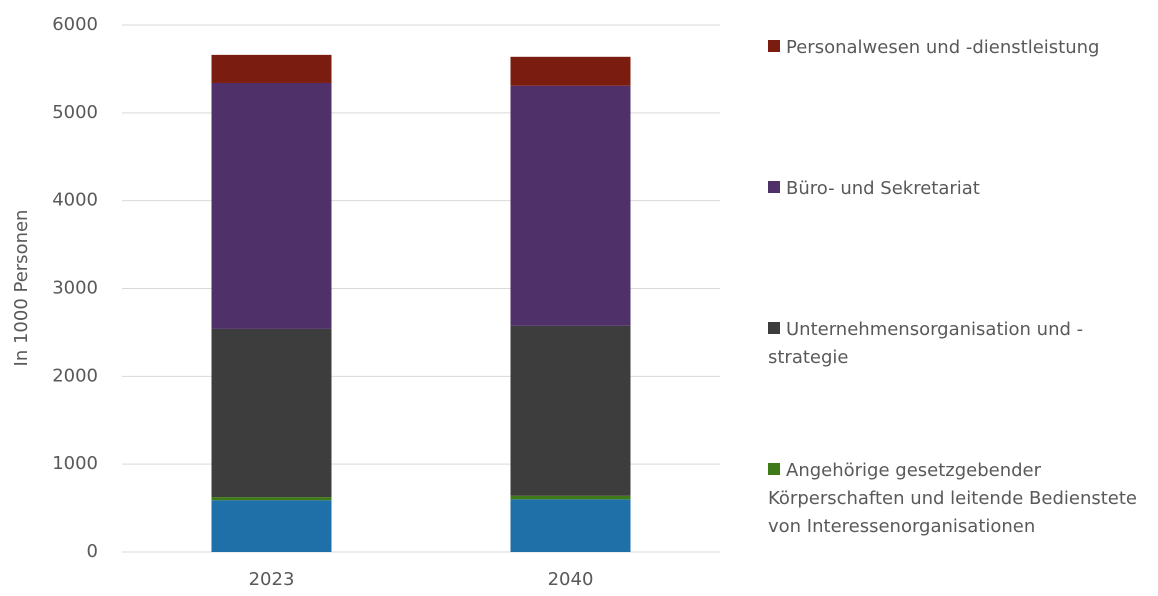  I want to click on legend-label: Personalwesen und -dienstleistung, so click(943, 47).